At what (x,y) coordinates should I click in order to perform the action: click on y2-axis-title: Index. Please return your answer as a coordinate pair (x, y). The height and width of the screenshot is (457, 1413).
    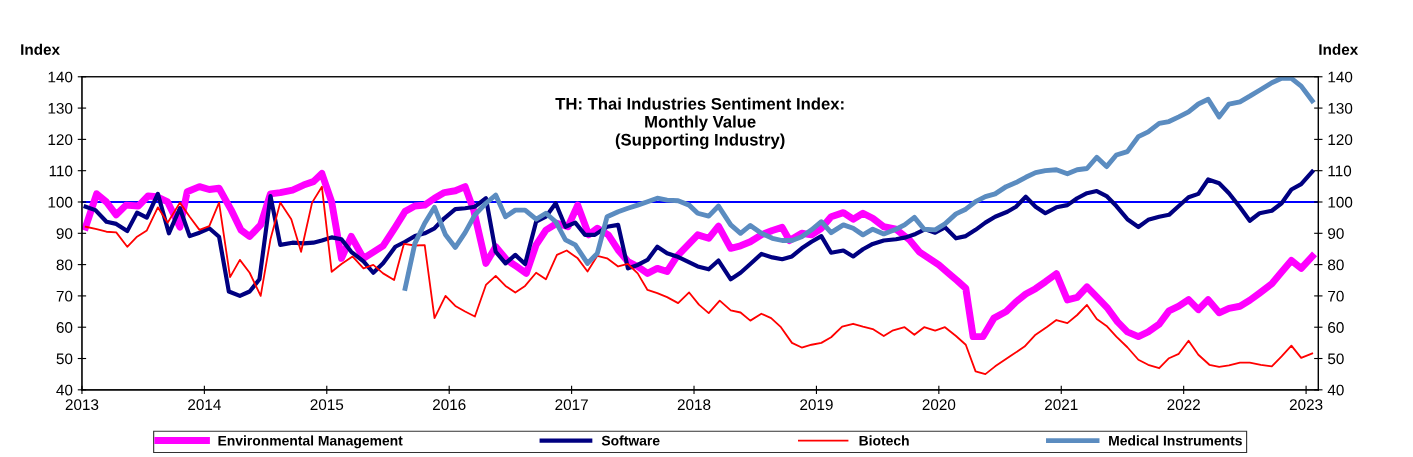
    Looking at the image, I should click on (1339, 49).